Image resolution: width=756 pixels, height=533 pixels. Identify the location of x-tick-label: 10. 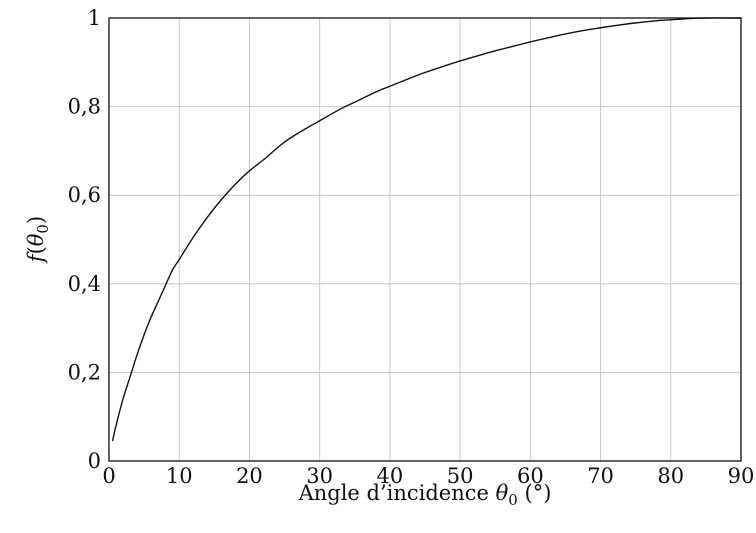
(179, 476).